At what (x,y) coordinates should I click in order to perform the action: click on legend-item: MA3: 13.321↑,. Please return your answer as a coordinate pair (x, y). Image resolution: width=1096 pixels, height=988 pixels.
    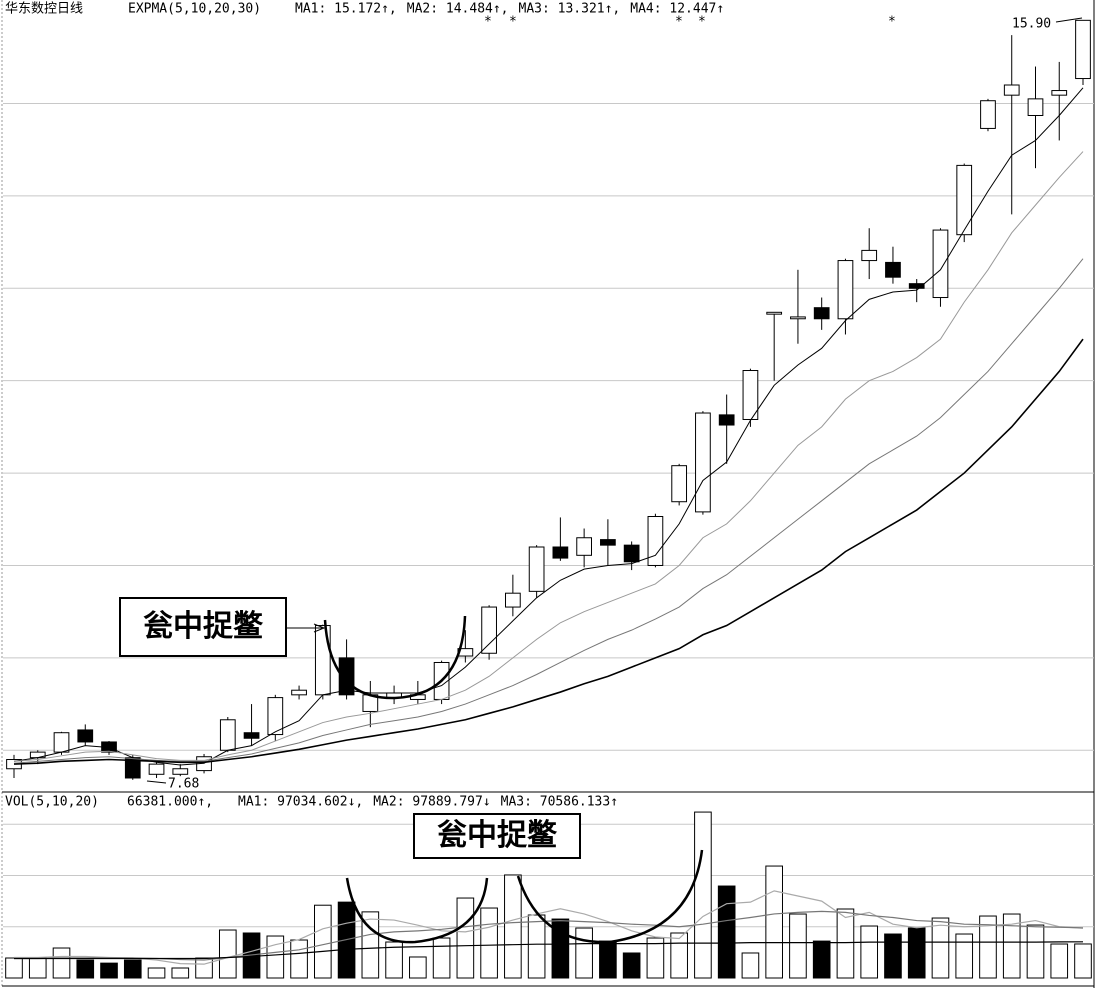
    Looking at the image, I should click on (570, 9).